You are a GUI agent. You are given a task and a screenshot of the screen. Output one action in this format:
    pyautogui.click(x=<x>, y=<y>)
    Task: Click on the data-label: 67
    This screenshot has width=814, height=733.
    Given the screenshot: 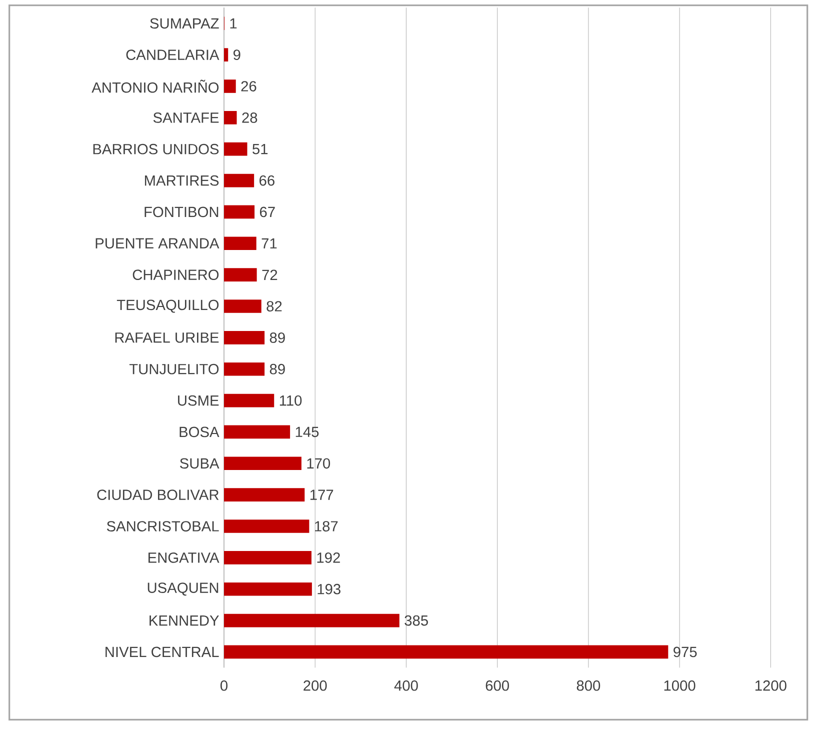 What is the action you would take?
    pyautogui.click(x=267, y=212)
    